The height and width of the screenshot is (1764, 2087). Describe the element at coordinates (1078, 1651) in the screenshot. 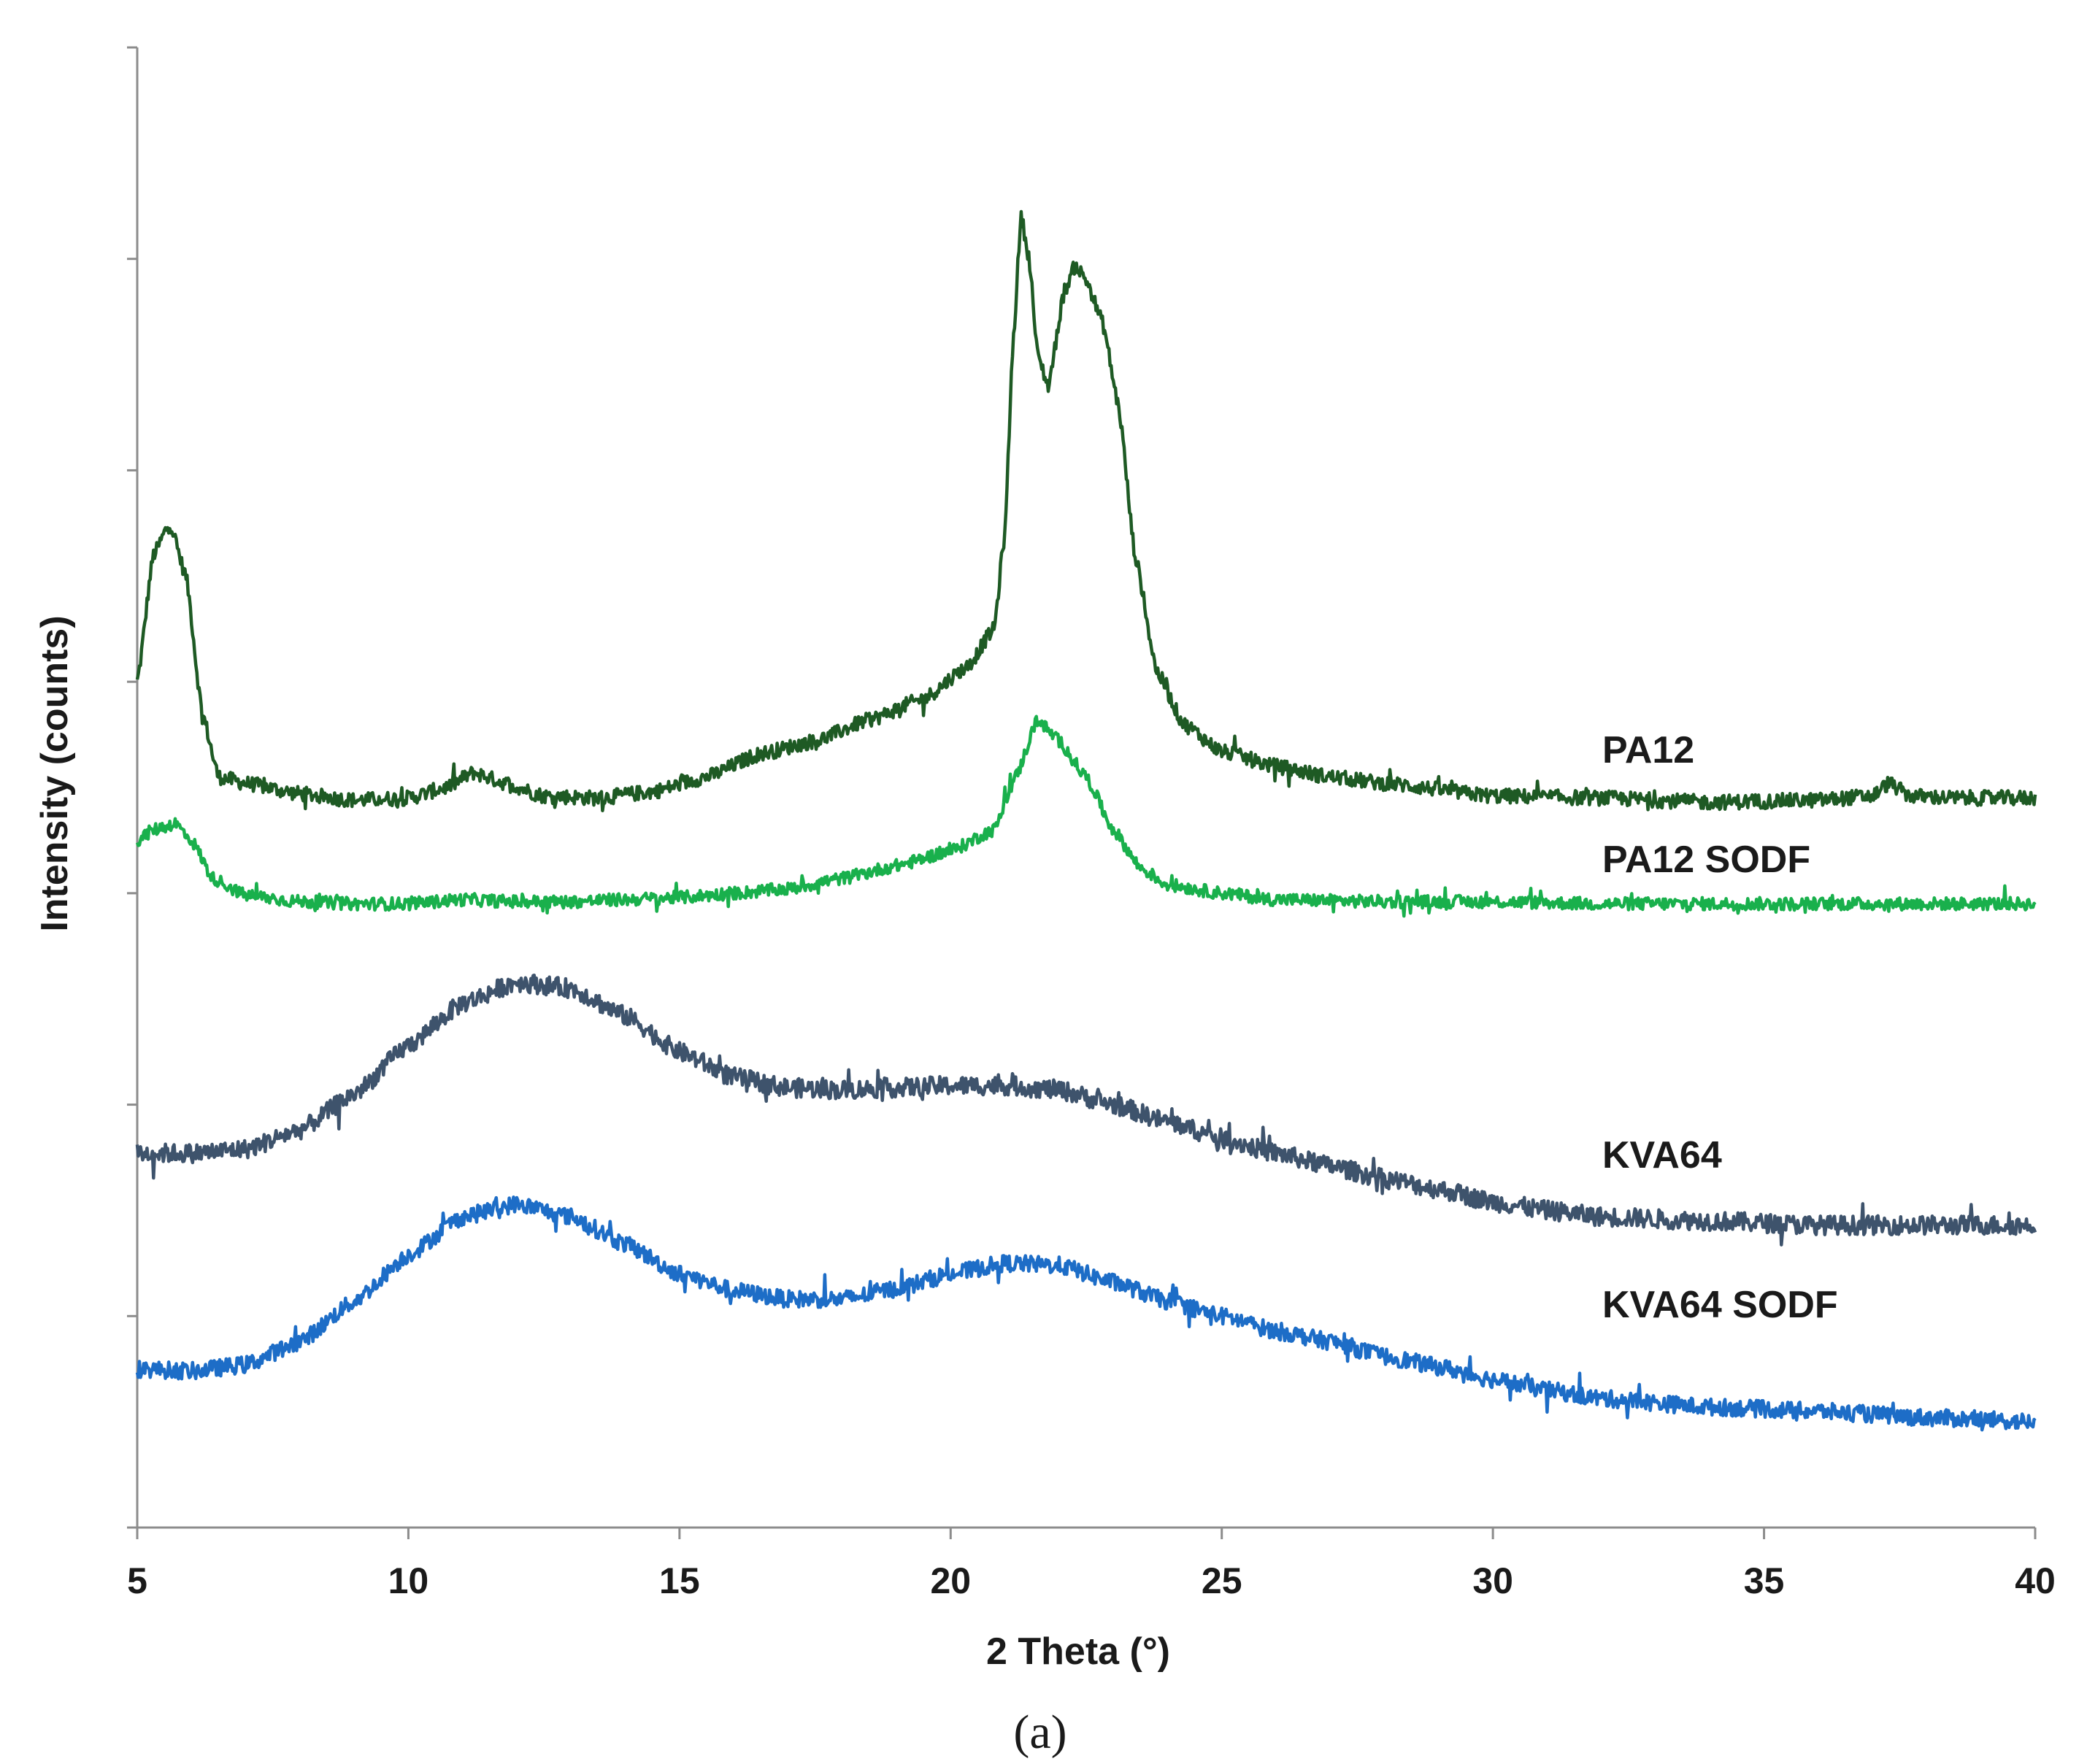

I see `x-axis-title: 2 Theta (°)` at that location.